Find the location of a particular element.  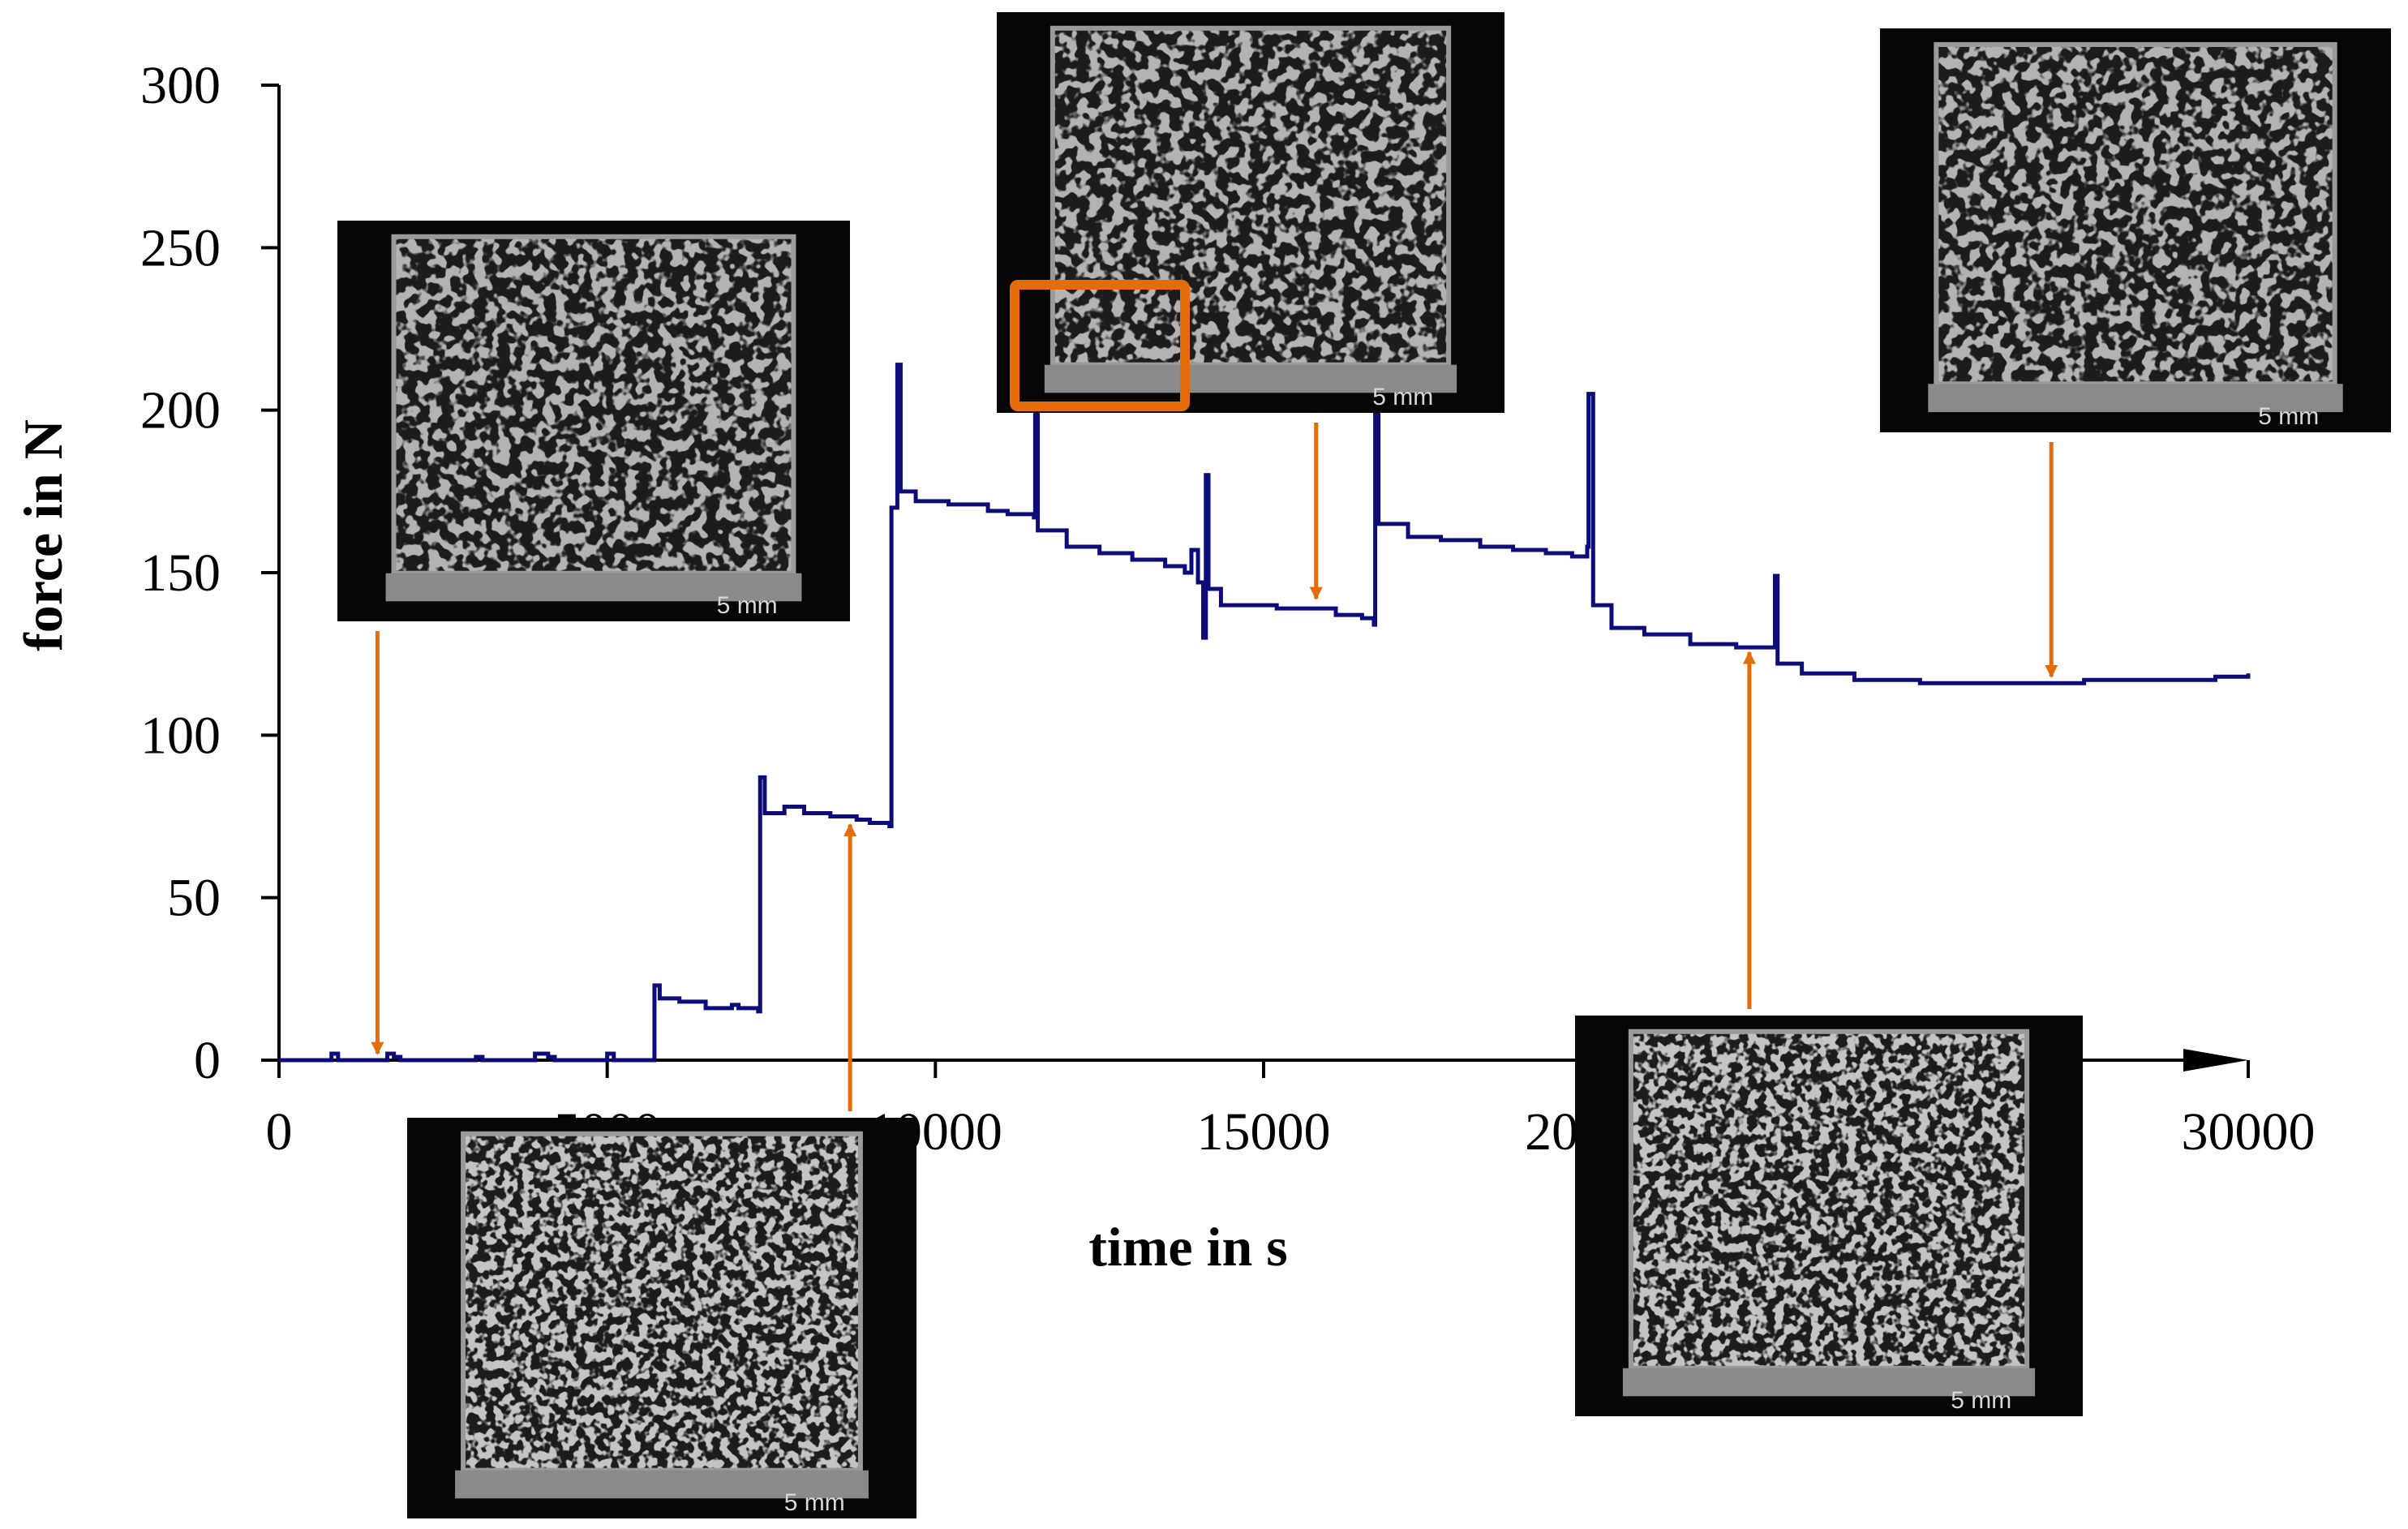

y-tick-label: 200 is located at coordinates (181, 411).